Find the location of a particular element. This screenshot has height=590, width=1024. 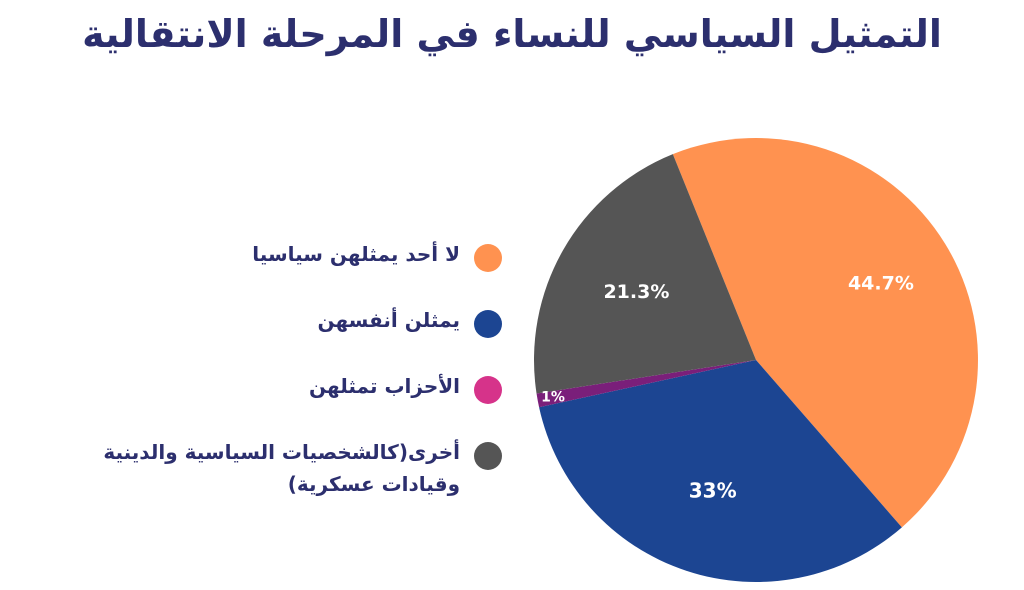

legend-label: لا أحد يمثلهن سياسيا is located at coordinates (356, 254).